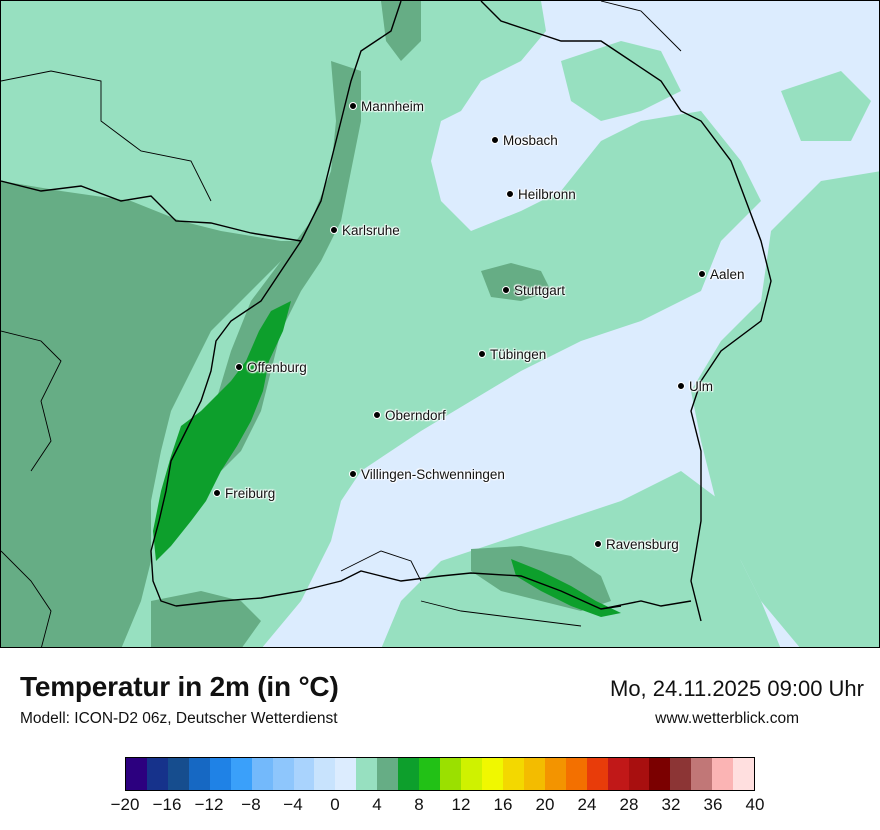 This screenshot has height=830, width=880. Describe the element at coordinates (293, 804) in the screenshot. I see `colorbar-tick-label: −4` at that location.